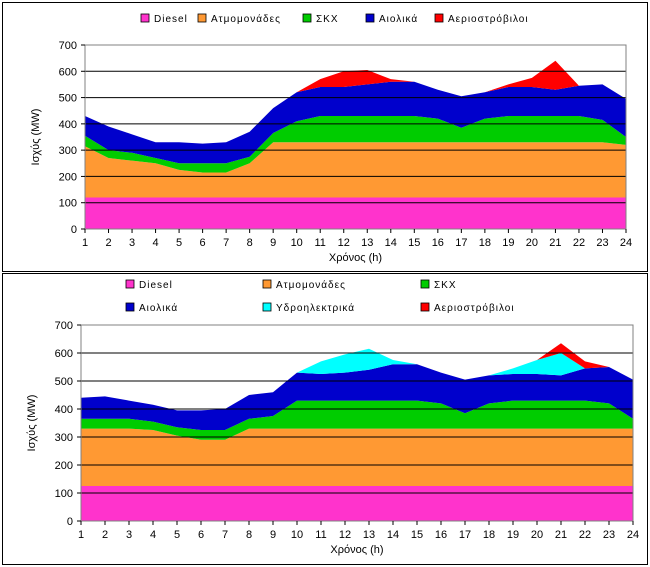 The image size is (650, 567). Describe the element at coordinates (64, 354) in the screenshot. I see `y-tick-label: 600` at that location.